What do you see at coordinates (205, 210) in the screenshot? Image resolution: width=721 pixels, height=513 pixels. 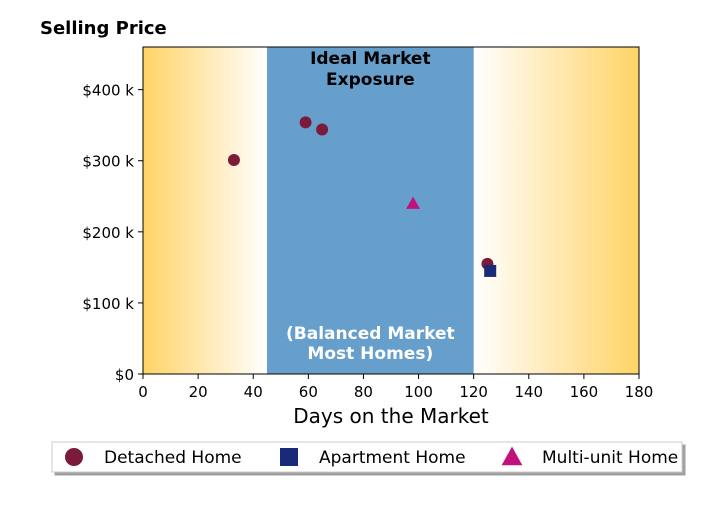 I see `gradient-left` at bounding box center [205, 210].